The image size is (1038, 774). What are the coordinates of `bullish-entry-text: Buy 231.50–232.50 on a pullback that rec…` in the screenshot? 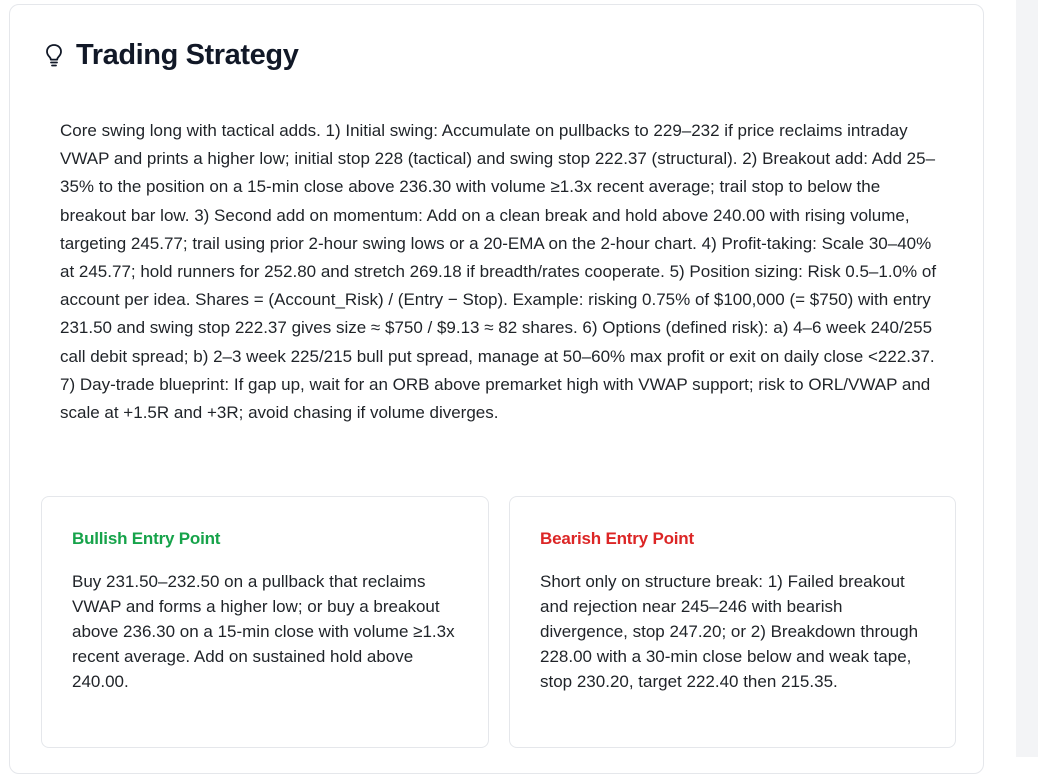 It's located at (263, 631).